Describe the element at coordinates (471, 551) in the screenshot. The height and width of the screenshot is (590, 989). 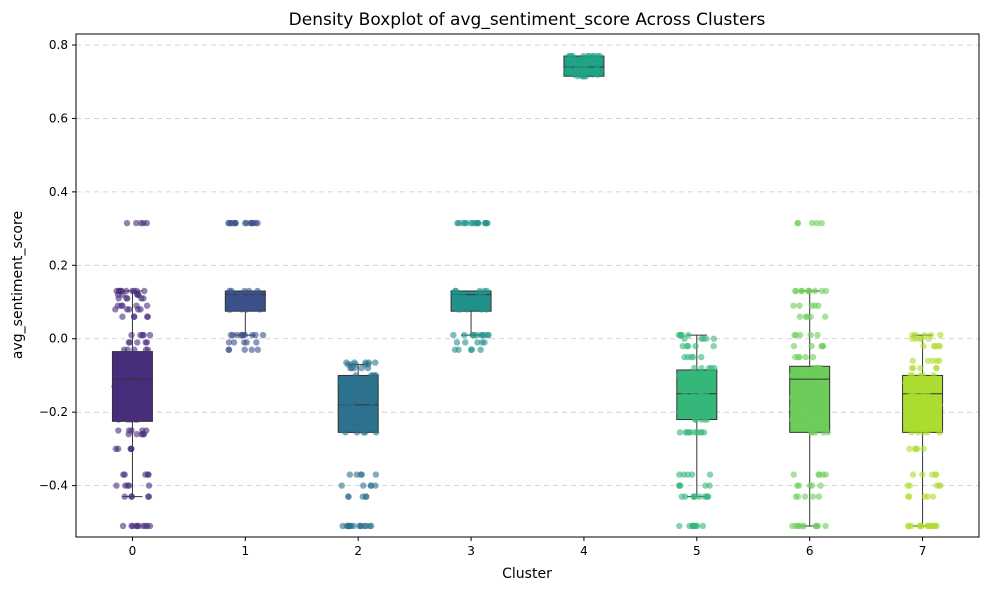
I see `x-tick-label: 3` at that location.